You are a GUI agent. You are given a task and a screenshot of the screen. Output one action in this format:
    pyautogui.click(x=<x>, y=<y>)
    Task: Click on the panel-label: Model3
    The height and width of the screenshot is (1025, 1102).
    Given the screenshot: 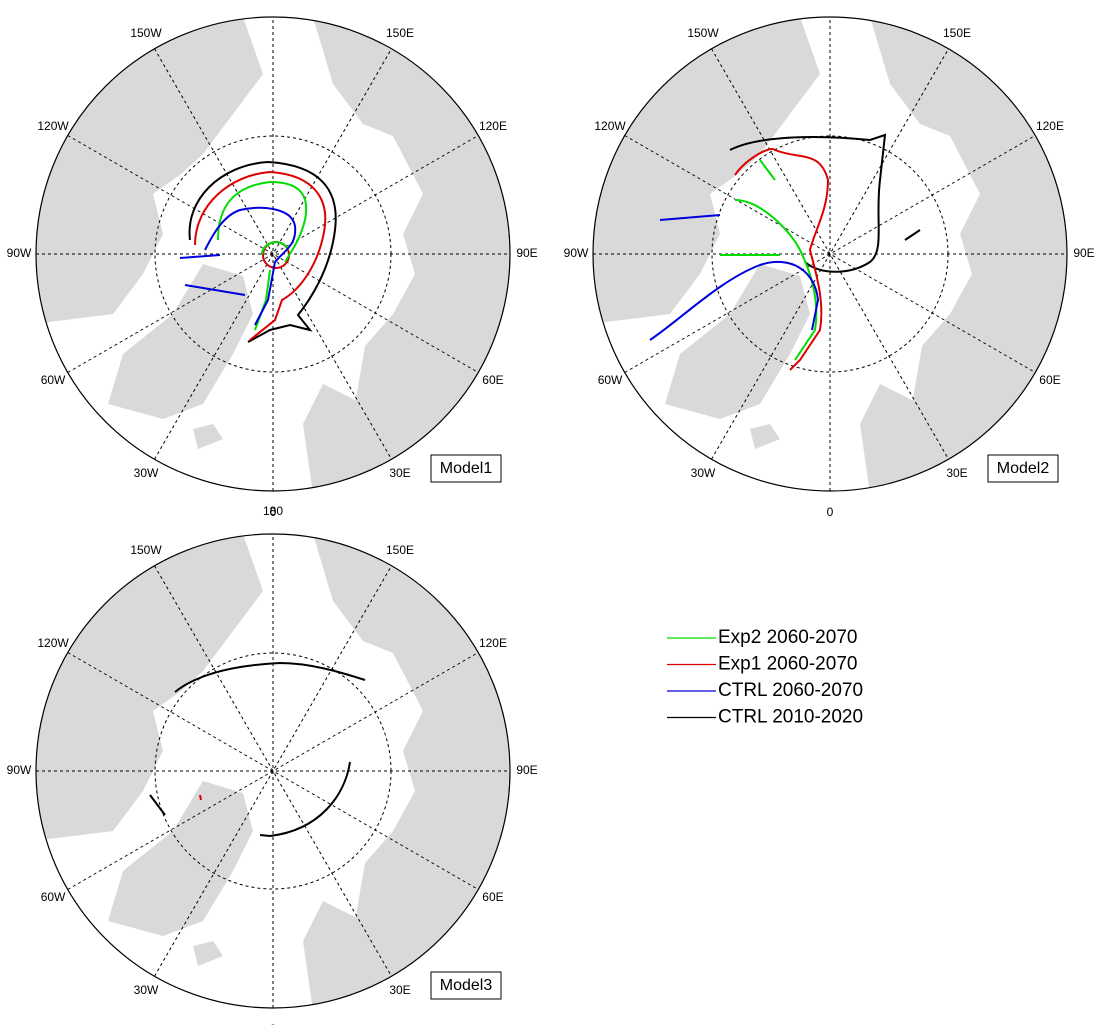 What is the action you would take?
    pyautogui.click(x=466, y=985)
    